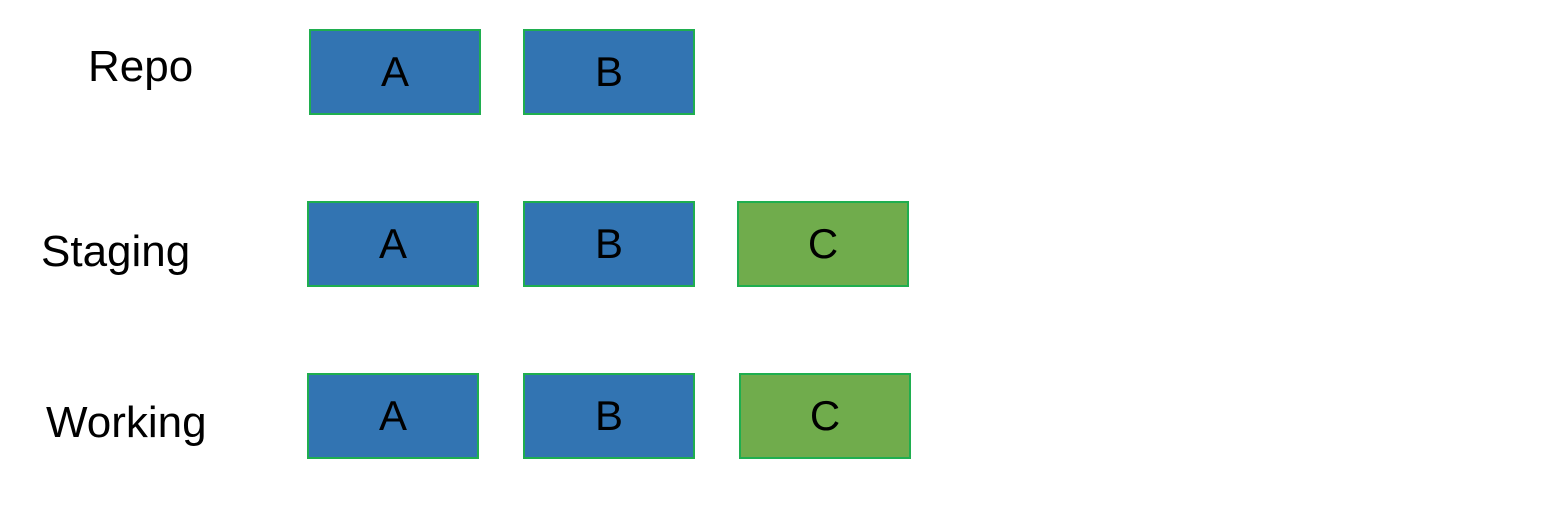 This screenshot has height=510, width=1542. What do you see at coordinates (116, 251) in the screenshot?
I see `row-label-staging: Staging` at bounding box center [116, 251].